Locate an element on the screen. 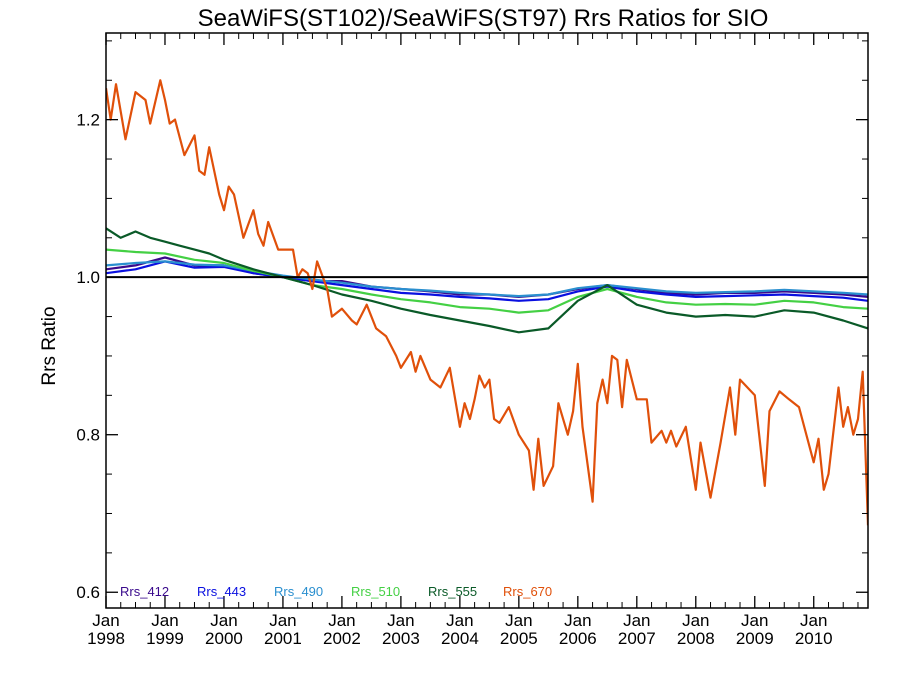 Image resolution: width=900 pixels, height=675 pixels. y-tick-label: 1.0 is located at coordinates (88, 277).